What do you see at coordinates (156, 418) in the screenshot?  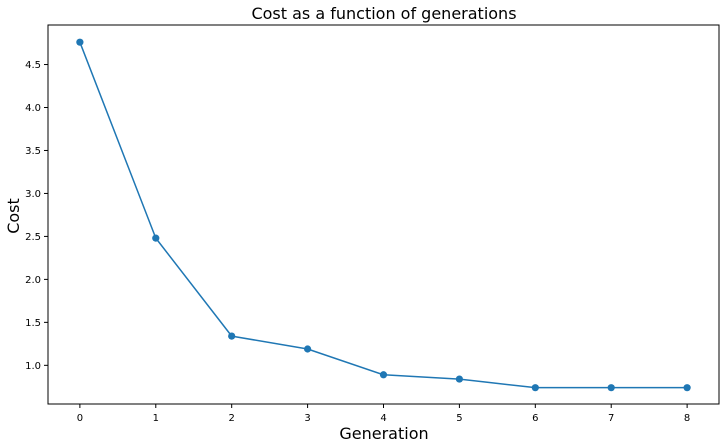 I see `x-tick-label: 1` at bounding box center [156, 418].